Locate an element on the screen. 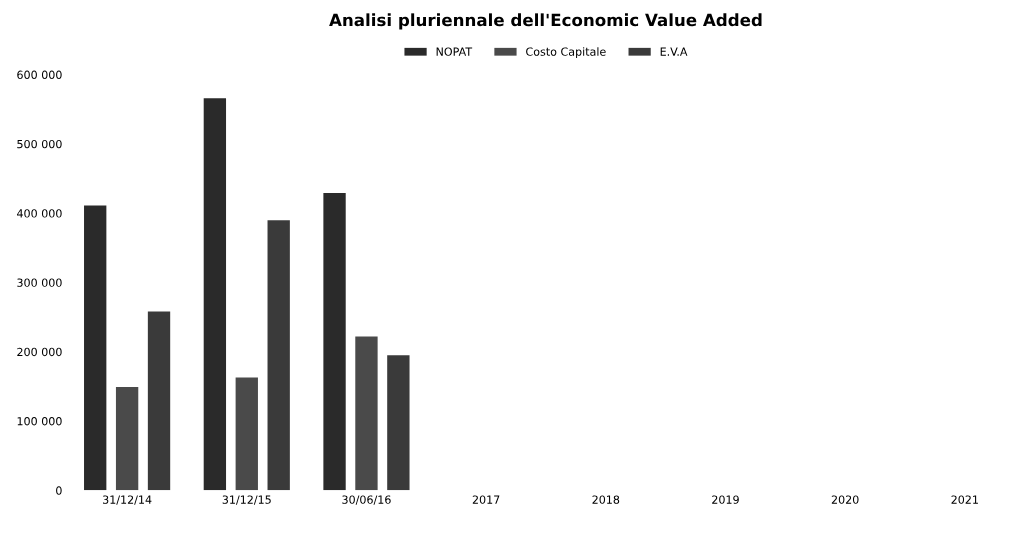 This screenshot has height=533, width=1035. legend-label: Costo Capitale is located at coordinates (566, 52).